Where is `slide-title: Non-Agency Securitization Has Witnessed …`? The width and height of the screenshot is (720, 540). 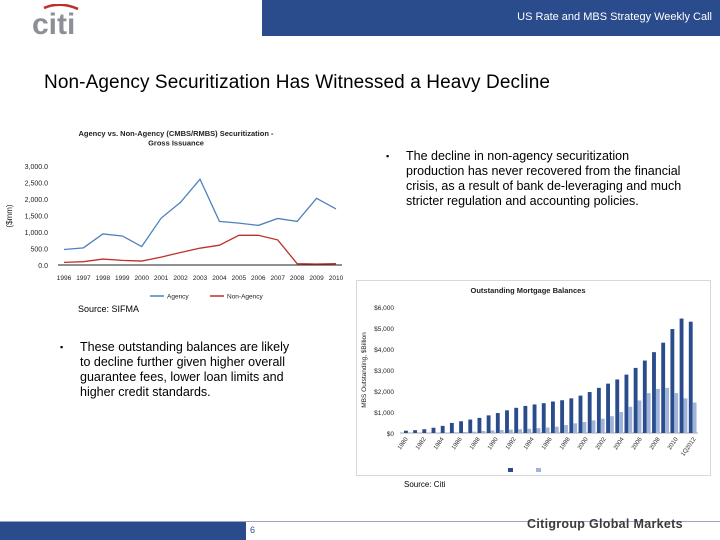
slide-title: Non-Agency Securitization Has Witnessed … is located at coordinates (297, 82).